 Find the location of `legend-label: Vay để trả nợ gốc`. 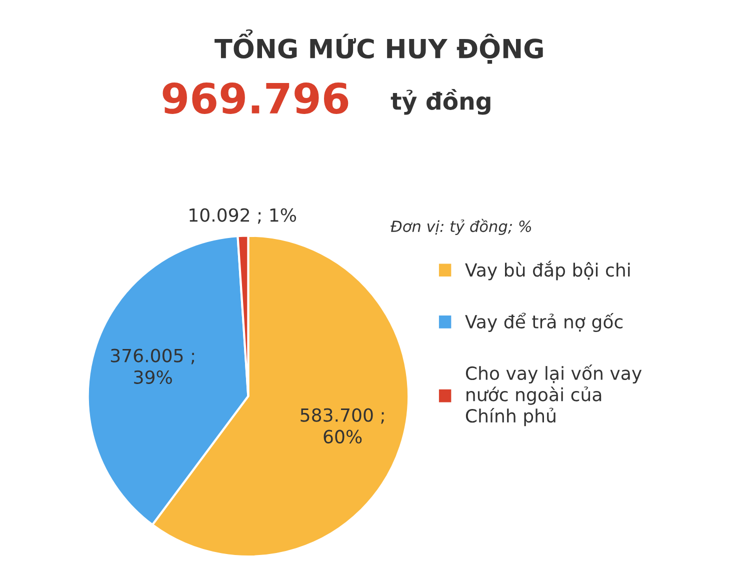

legend-label: Vay để trả nợ gốc is located at coordinates (544, 322).